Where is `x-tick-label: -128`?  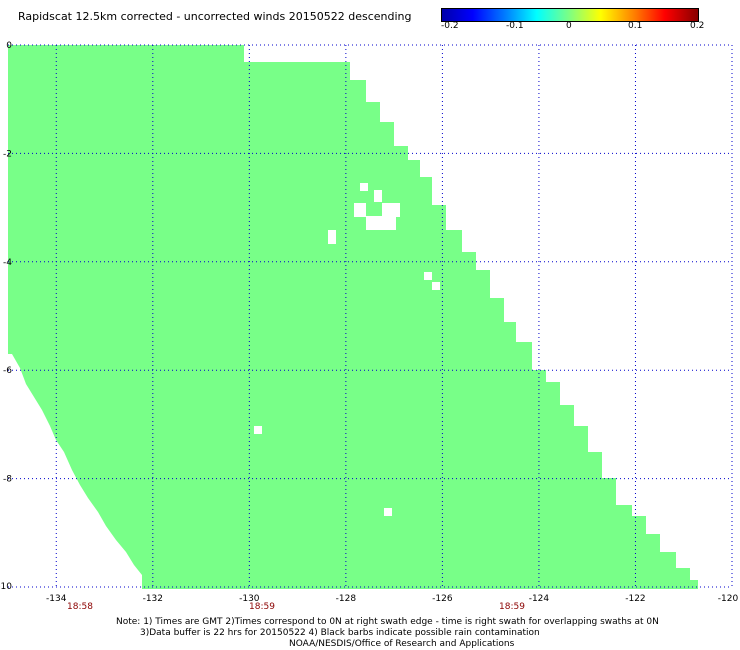 x-tick-label: -128 is located at coordinates (346, 599).